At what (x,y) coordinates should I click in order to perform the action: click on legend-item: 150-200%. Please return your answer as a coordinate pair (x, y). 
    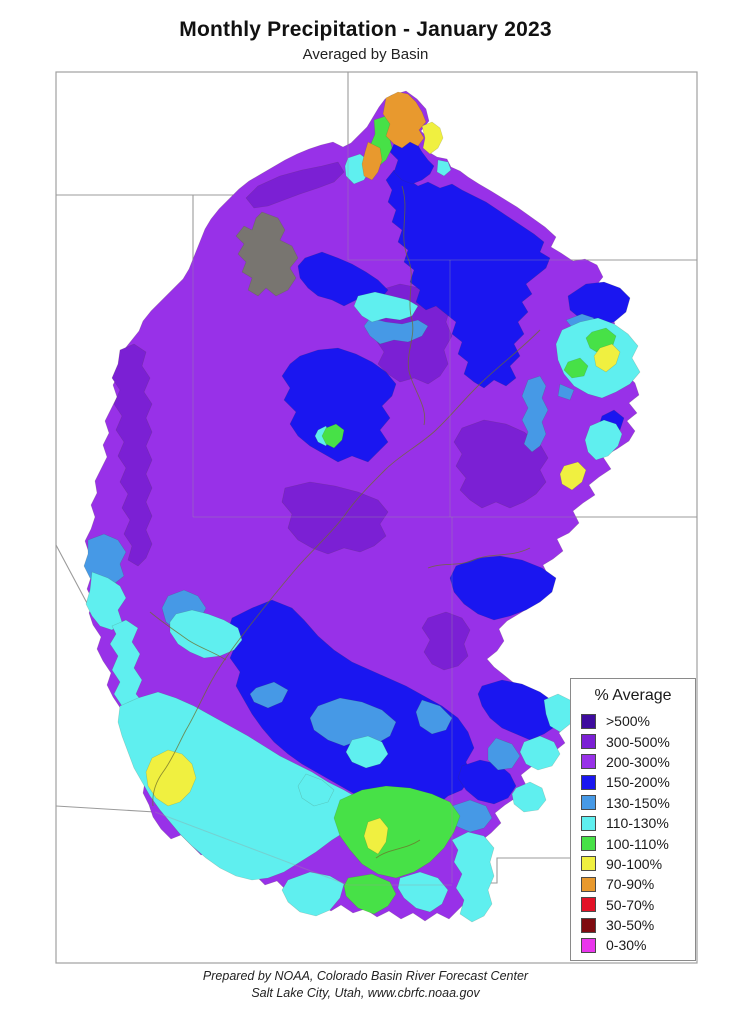
    Looking at the image, I should click on (633, 782).